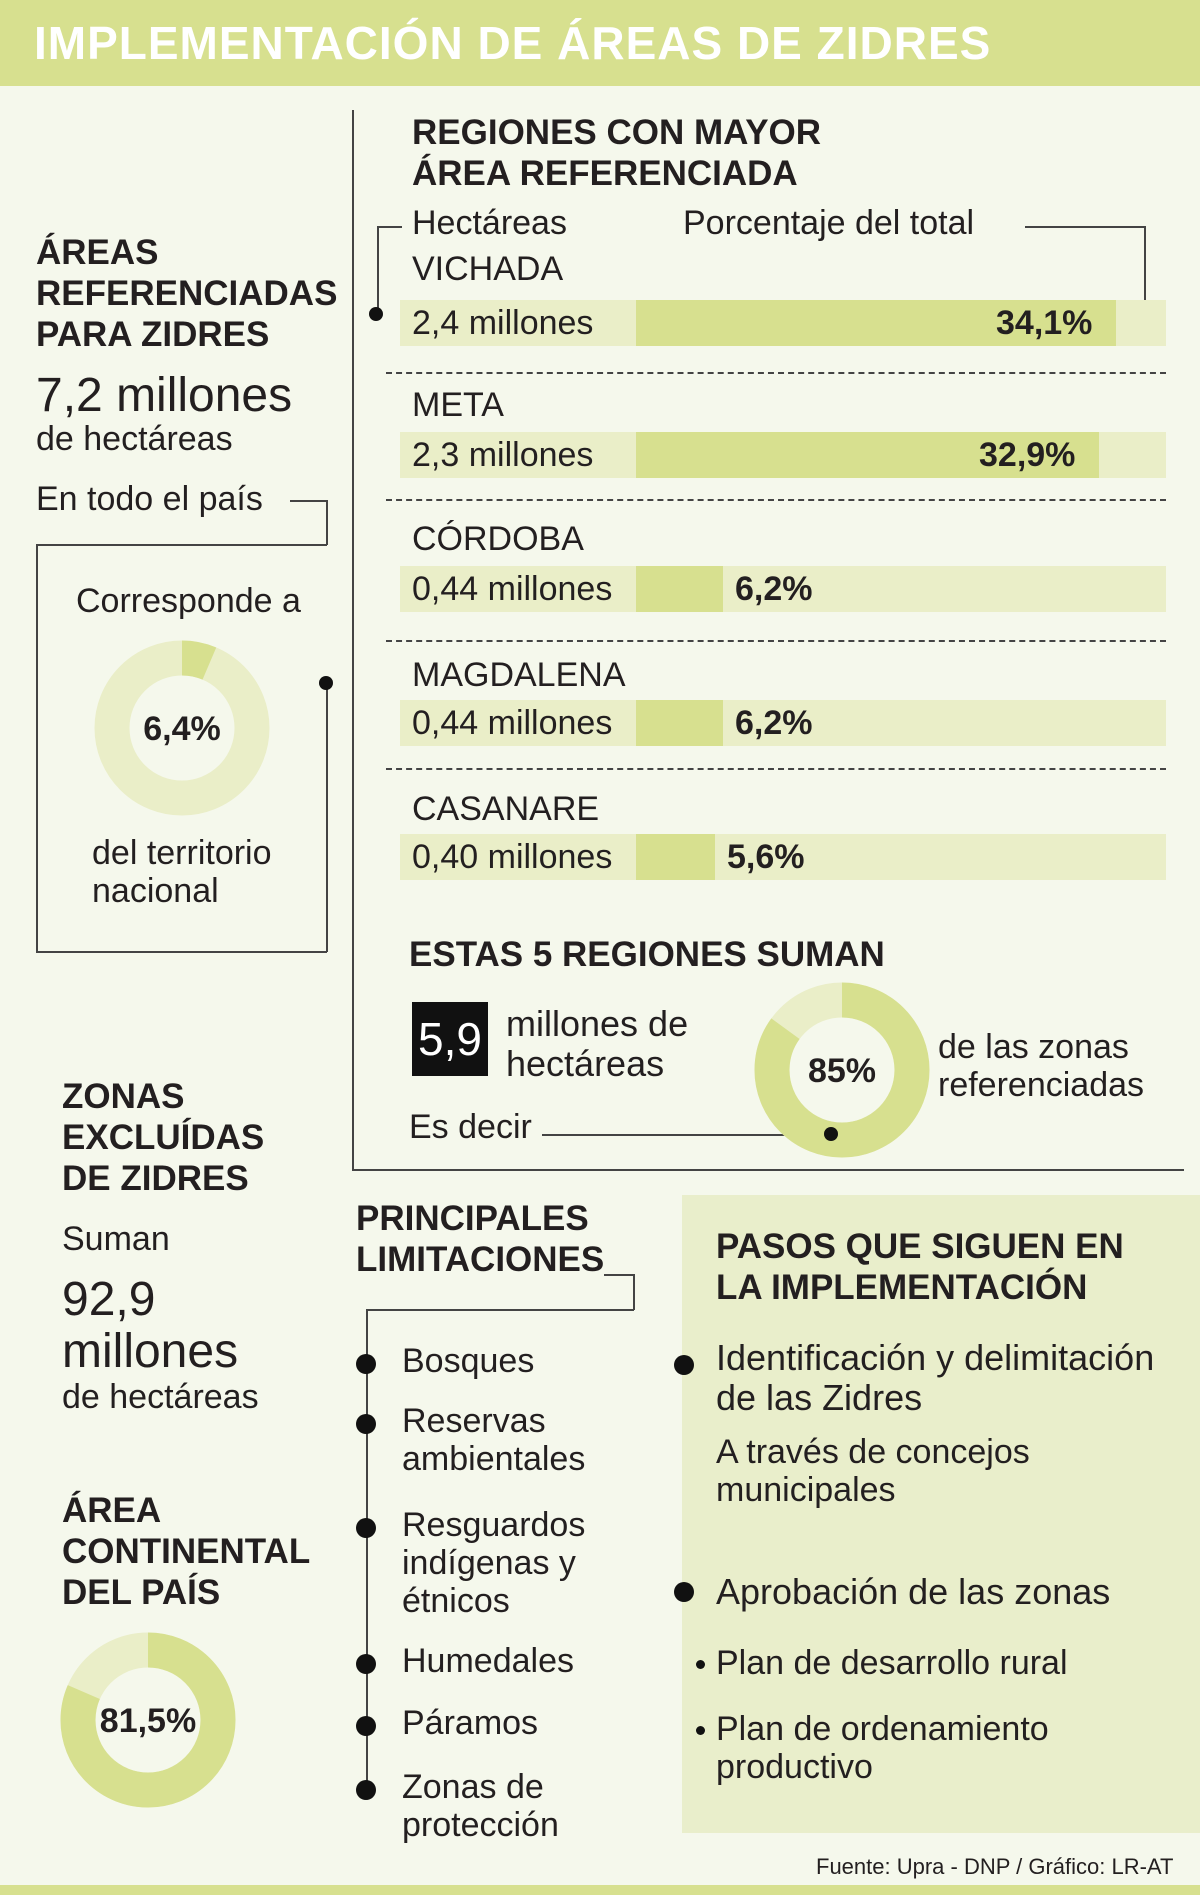 This screenshot has height=1895, width=1200. I want to click on col-porcentaje: Porcentaje del total, so click(829, 223).